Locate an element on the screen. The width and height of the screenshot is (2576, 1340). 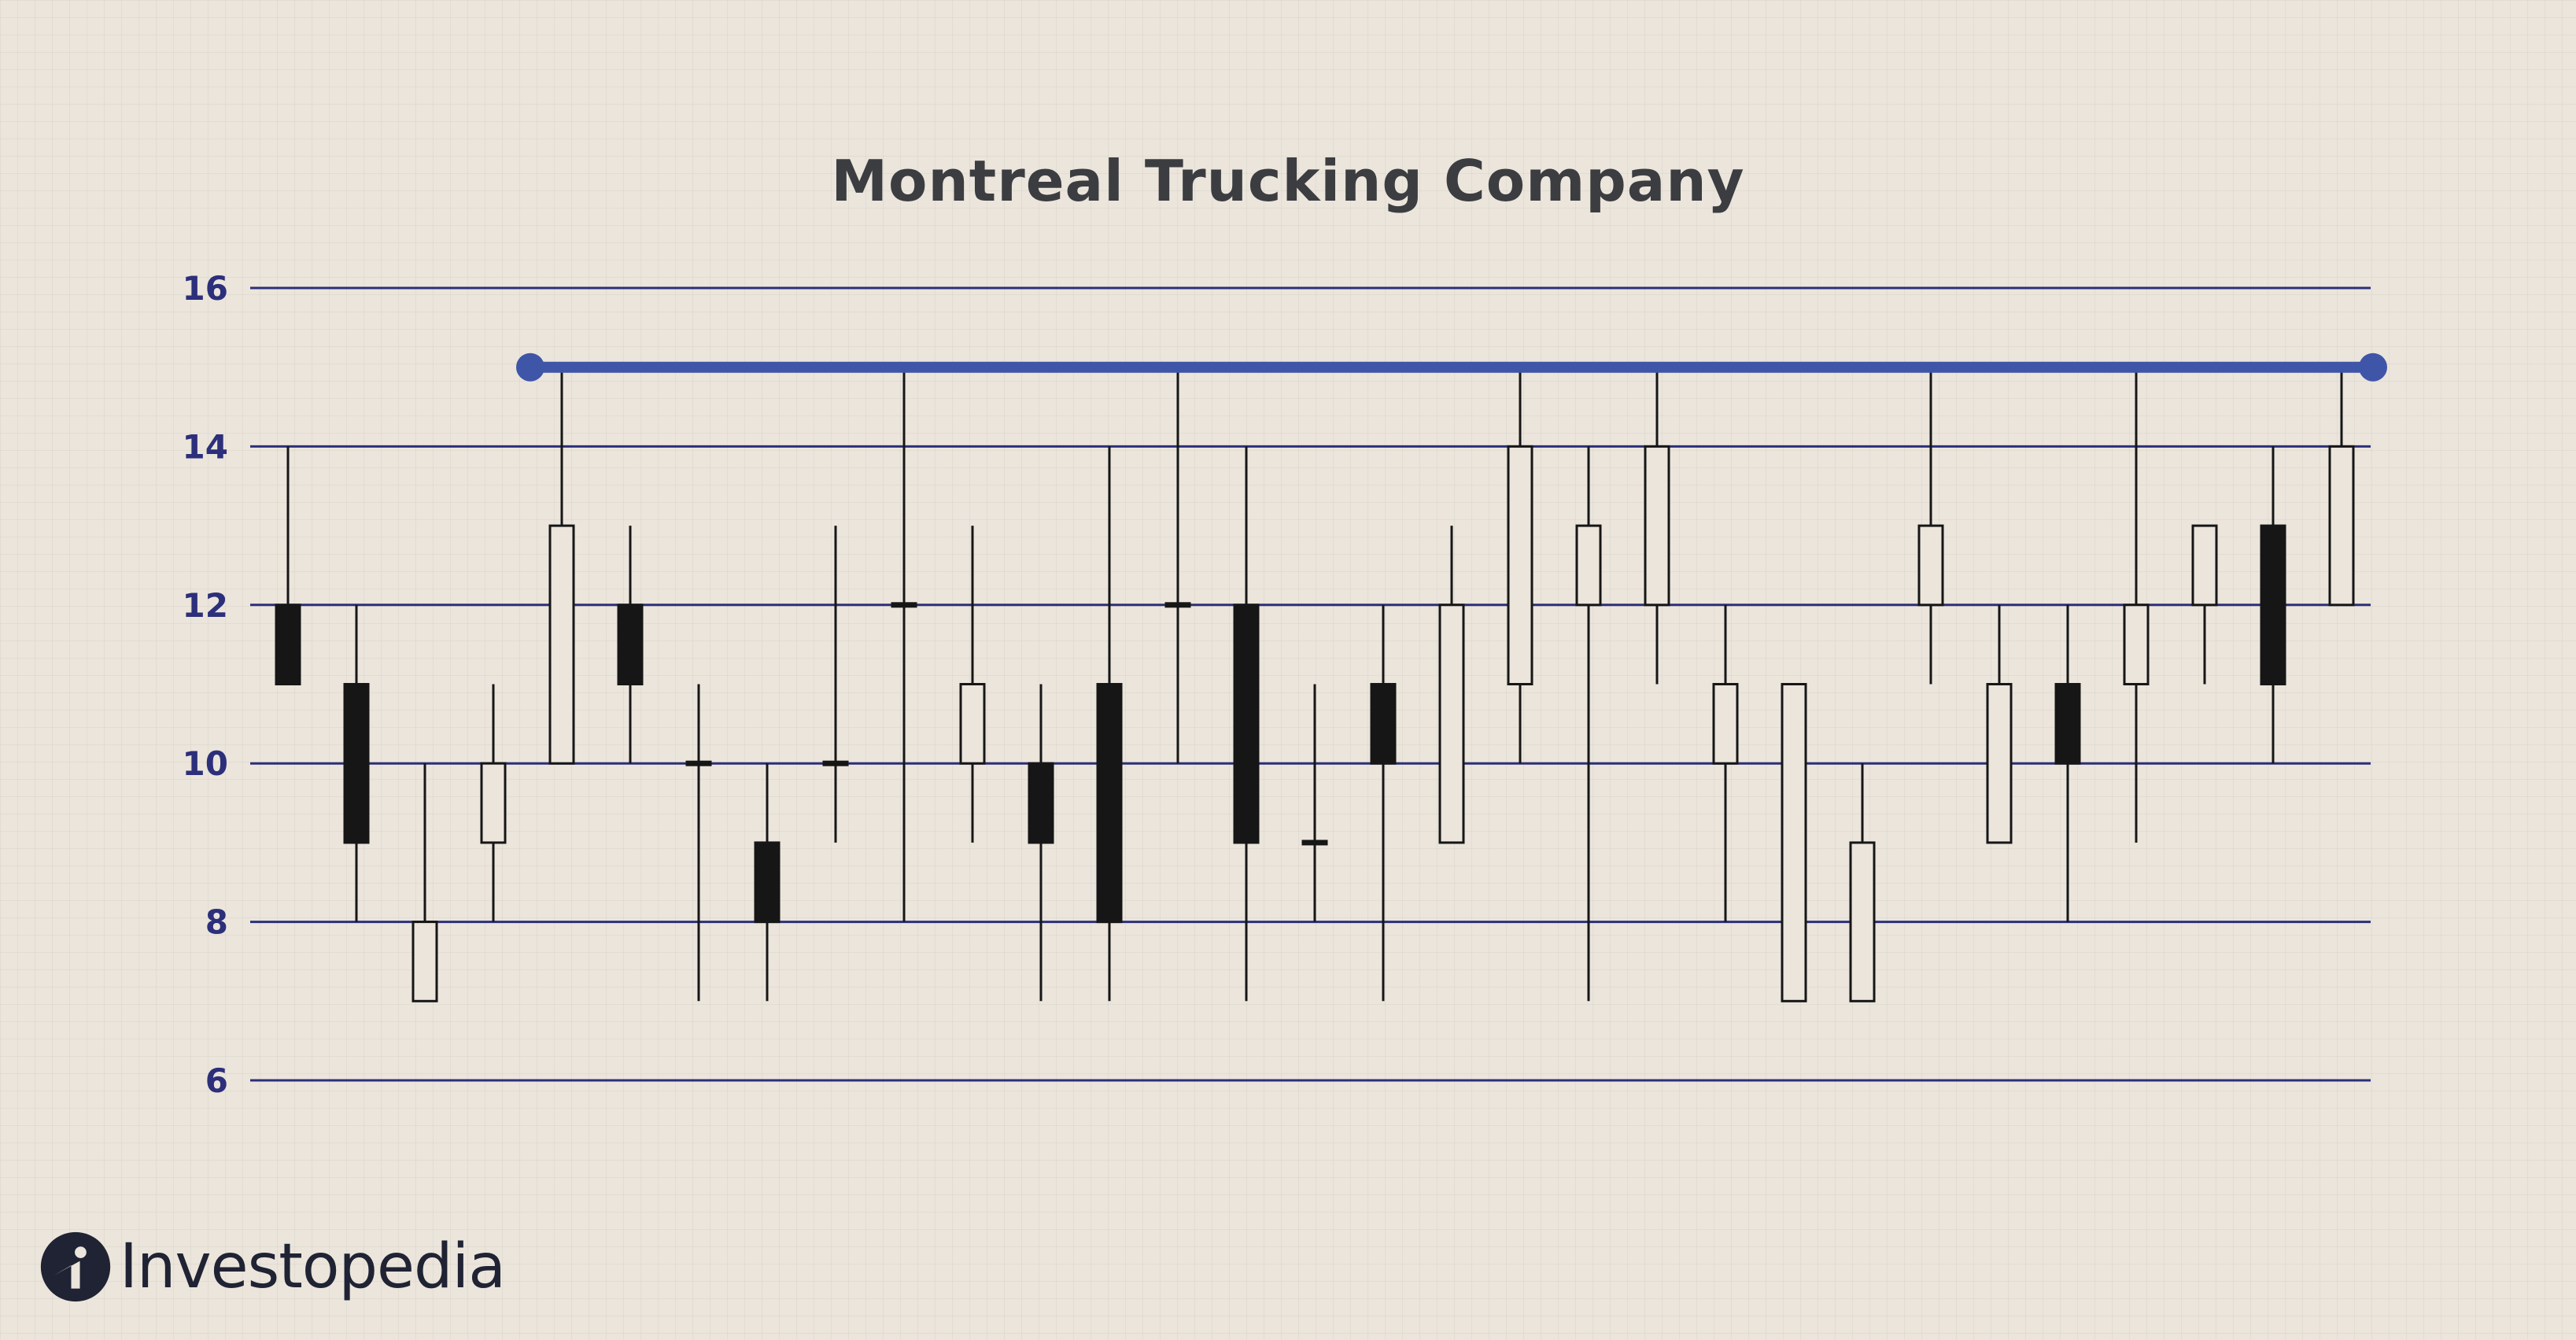
y-axis-ticks: 6 8 10 12 14 16 is located at coordinates (206, 685).